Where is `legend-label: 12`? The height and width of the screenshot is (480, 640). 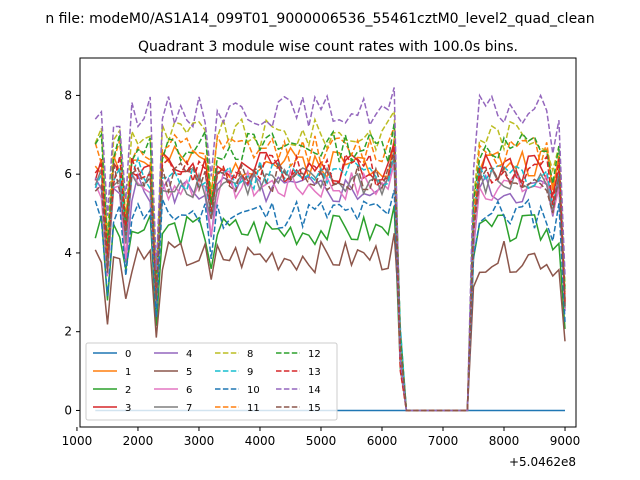
legend-label: 12 is located at coordinates (314, 354).